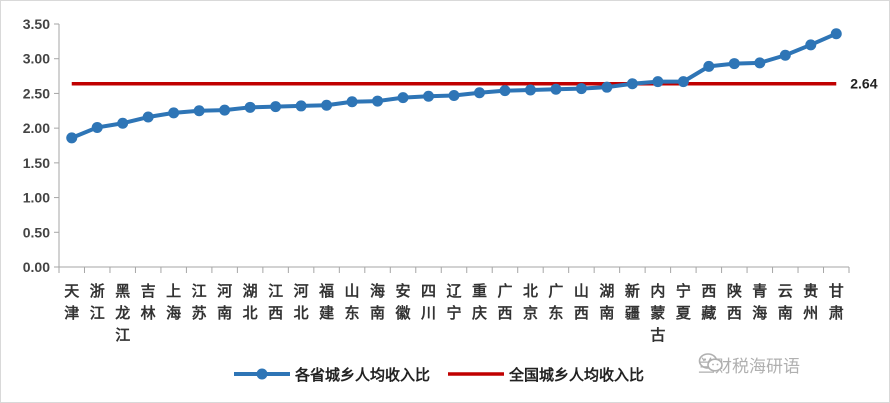 This screenshot has width=890, height=403. Describe the element at coordinates (710, 362) in the screenshot. I see `wechat-icon` at that location.